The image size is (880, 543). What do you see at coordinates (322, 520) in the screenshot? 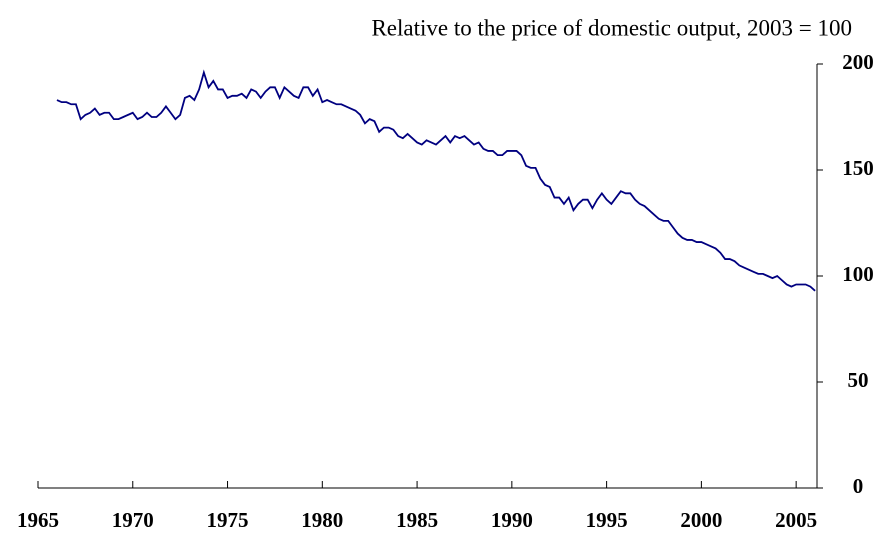
I see `x-tick-label: 1980` at bounding box center [322, 520].